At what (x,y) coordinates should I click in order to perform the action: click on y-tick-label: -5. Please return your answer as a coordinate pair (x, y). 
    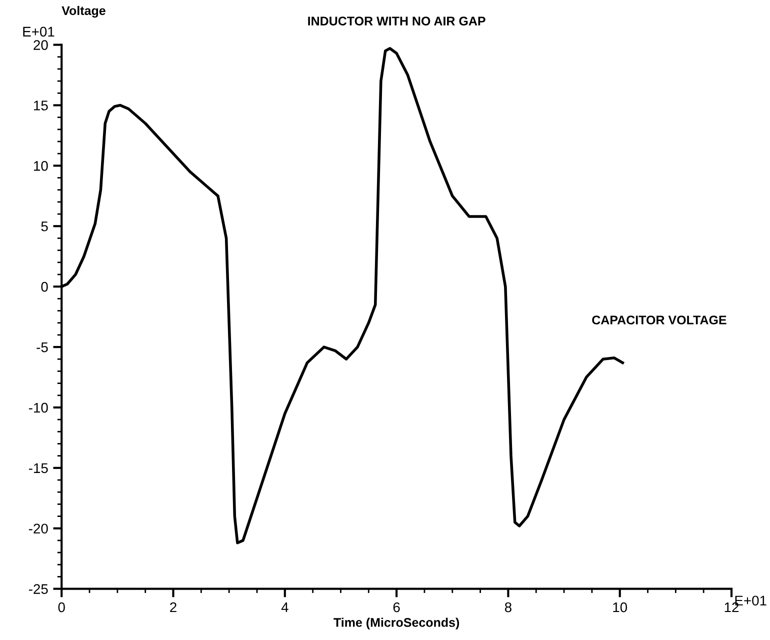
    Looking at the image, I should click on (42, 347).